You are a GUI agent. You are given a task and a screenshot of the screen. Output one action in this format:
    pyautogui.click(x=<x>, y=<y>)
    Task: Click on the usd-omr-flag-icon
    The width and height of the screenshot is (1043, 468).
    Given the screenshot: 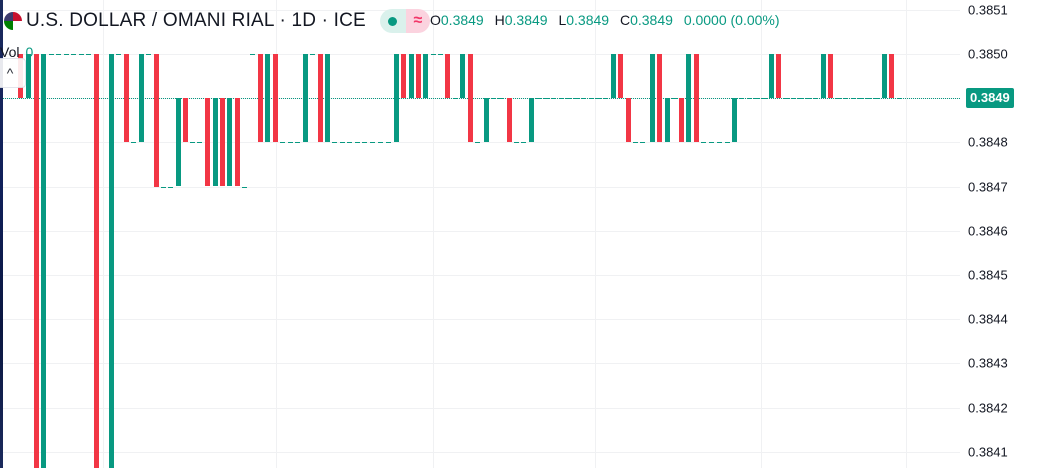 What is the action you would take?
    pyautogui.click(x=13, y=21)
    